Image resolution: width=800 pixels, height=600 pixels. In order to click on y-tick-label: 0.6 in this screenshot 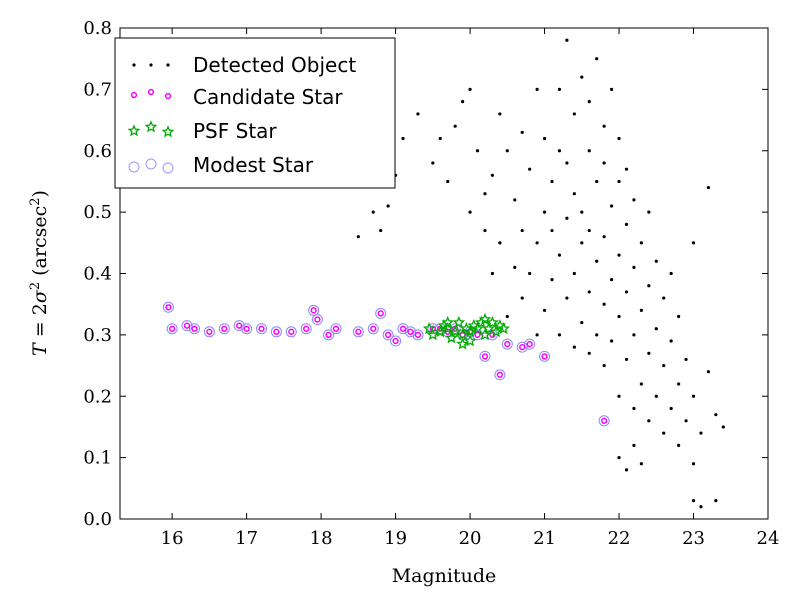, I will do `click(97, 151)`.